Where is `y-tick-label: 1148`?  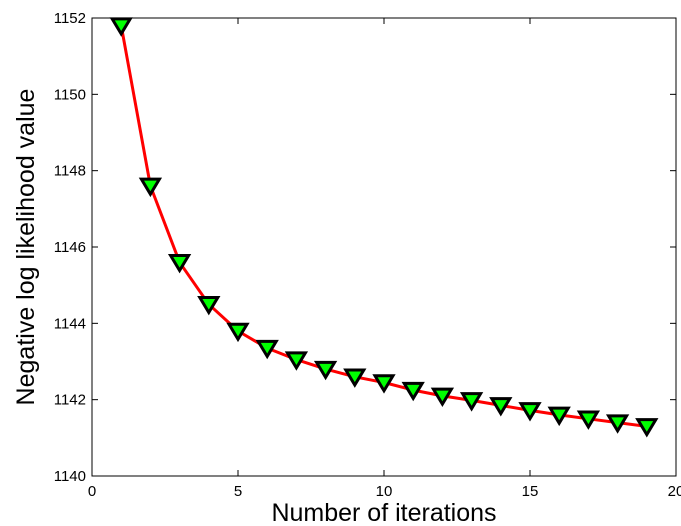 y-tick-label: 1148 is located at coordinates (70, 171).